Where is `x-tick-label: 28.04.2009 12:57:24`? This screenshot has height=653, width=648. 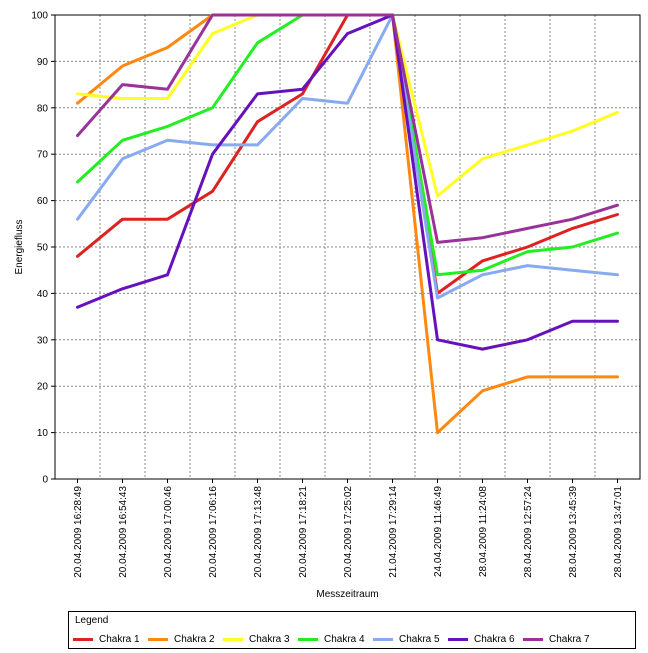
x-tick-label: 28.04.2009 12:57:24 is located at coordinates (528, 532).